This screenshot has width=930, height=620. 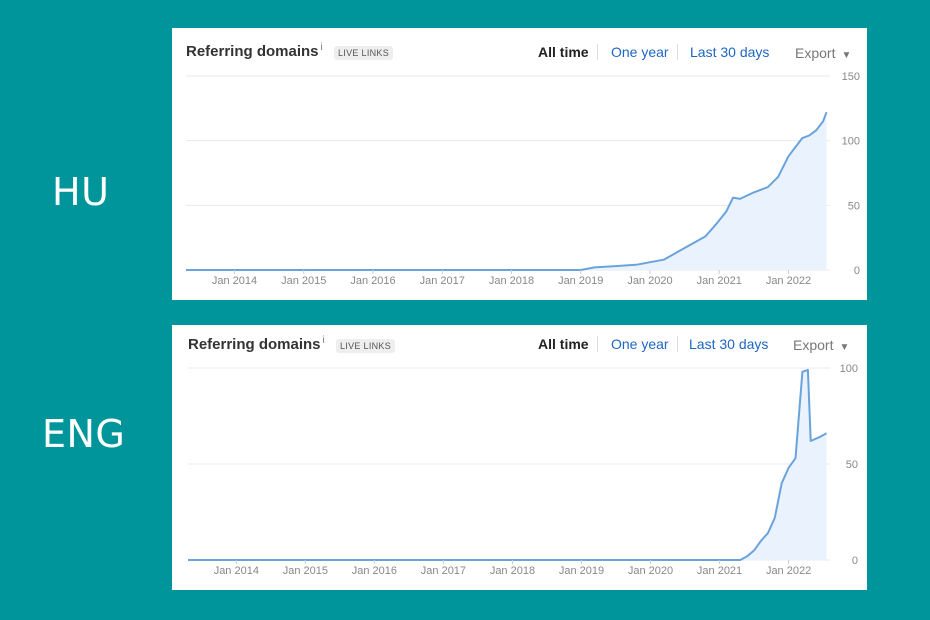 I want to click on eng-label: ENG, so click(x=84, y=434).